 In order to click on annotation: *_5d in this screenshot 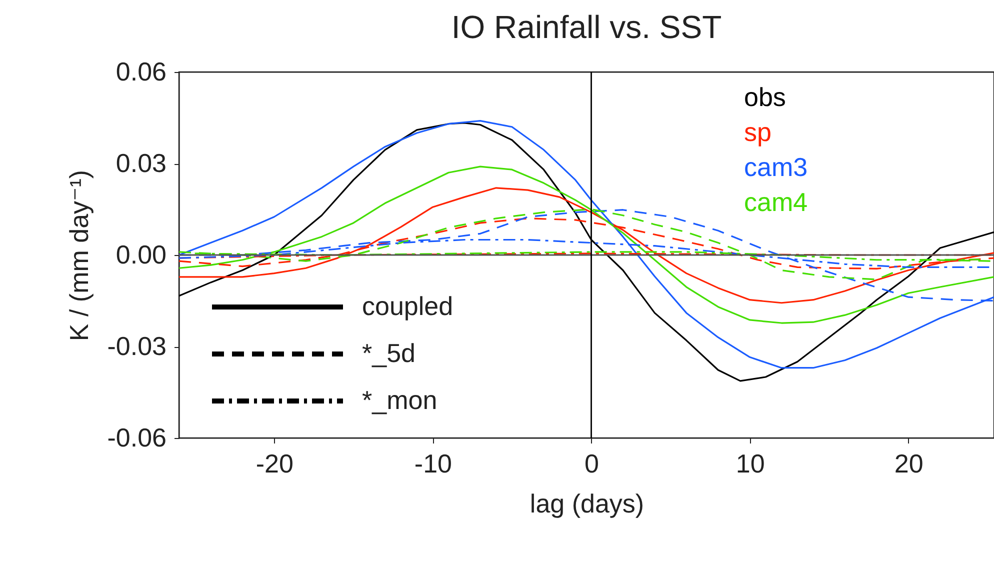, I will do `click(389, 353)`.